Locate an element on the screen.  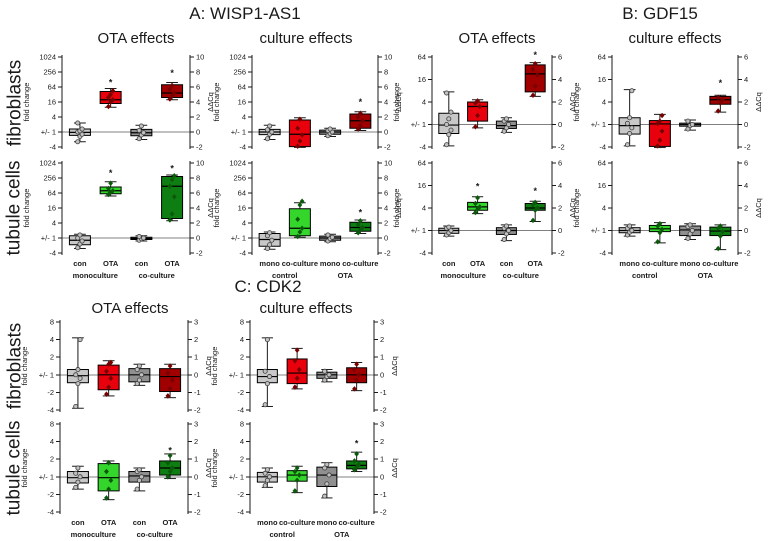
cq-tick-label: 10 is located at coordinates (388, 57).